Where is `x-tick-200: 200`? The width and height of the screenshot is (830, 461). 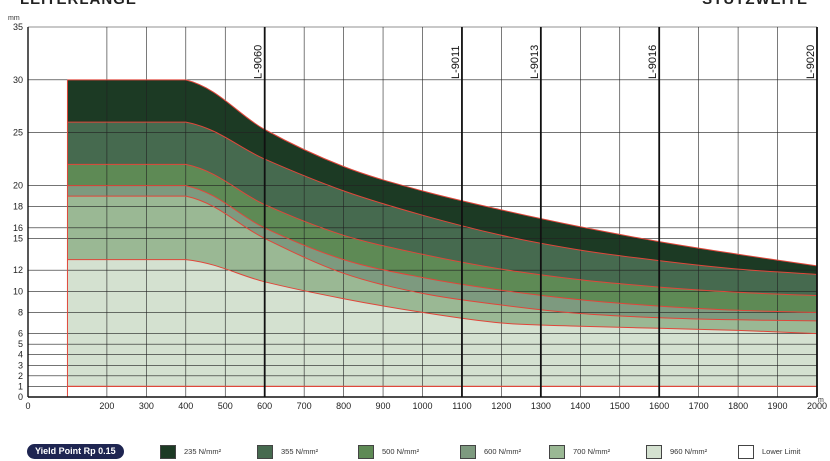
x-tick-200: 200 is located at coordinates (106, 406).